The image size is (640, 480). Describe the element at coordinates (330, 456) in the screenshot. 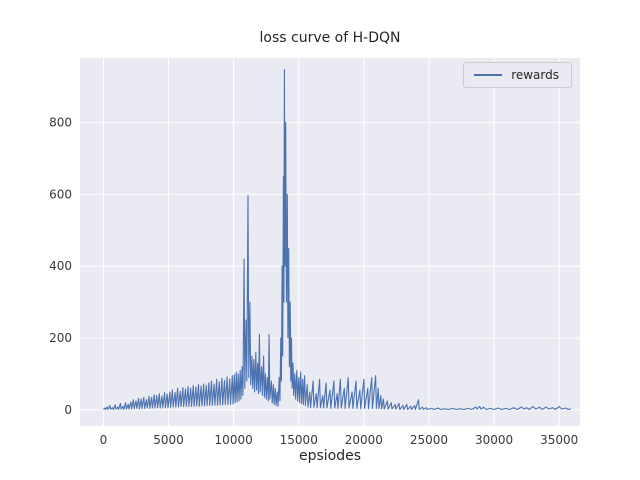

I see `x-axis-label: epsiodes` at that location.